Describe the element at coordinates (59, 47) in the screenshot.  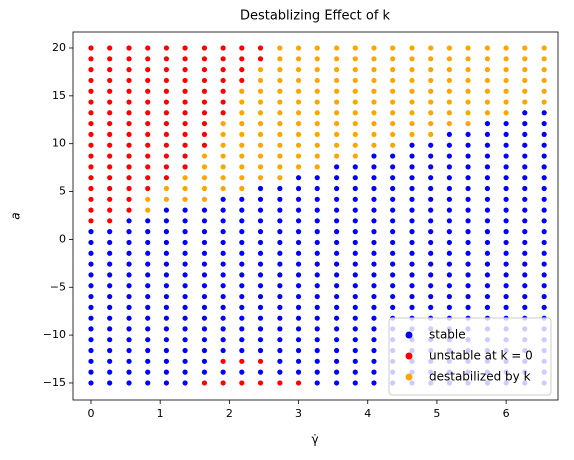
I see `y-tick-label: 20` at that location.